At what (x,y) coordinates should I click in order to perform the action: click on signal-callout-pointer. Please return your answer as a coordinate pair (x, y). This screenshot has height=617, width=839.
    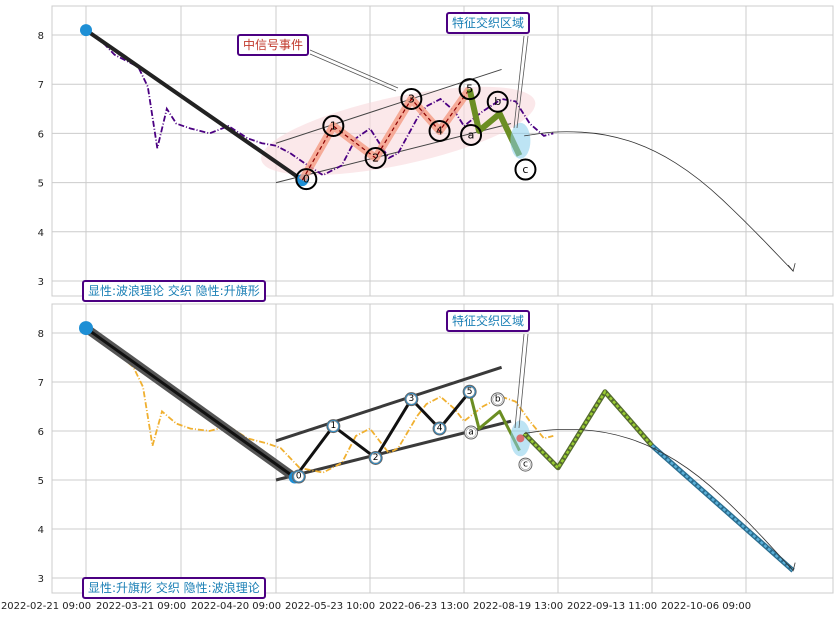
    Looking at the image, I should click on (354, 70).